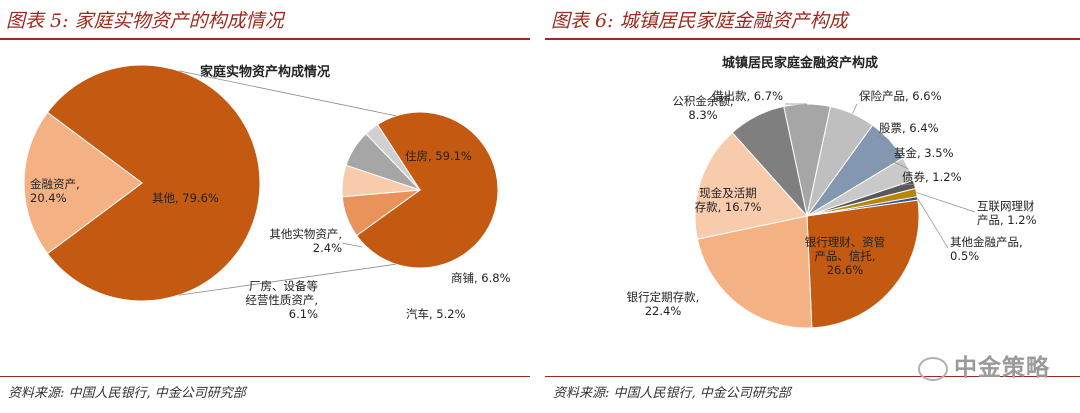 The width and height of the screenshot is (1080, 413). Describe the element at coordinates (145, 21) in the screenshot. I see `figure-5-title: 图表 5: 家庭实物资产的构成情况` at that location.